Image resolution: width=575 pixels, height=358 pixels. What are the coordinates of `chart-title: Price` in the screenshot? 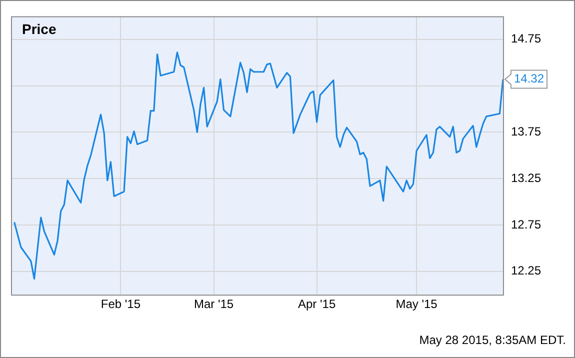 It's located at (39, 29).